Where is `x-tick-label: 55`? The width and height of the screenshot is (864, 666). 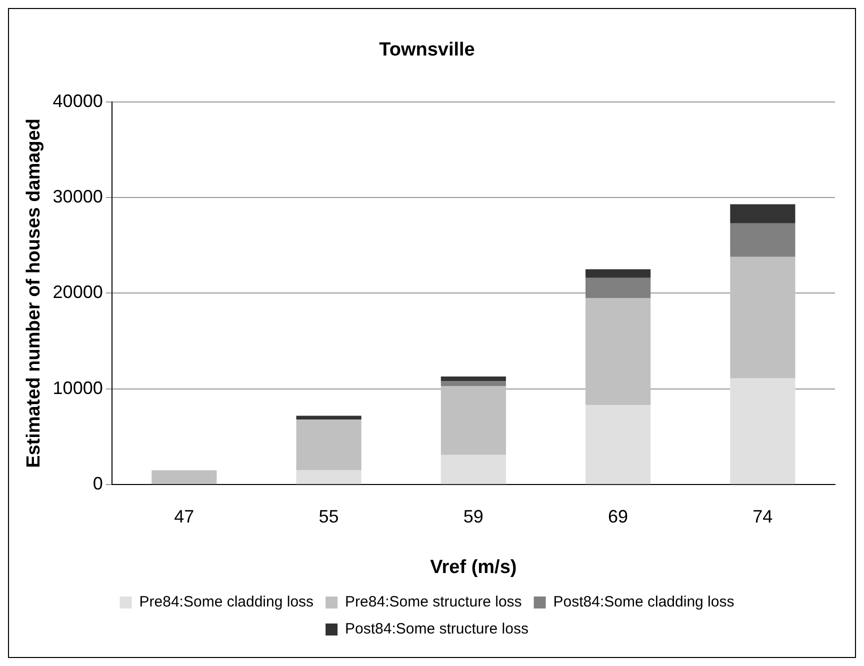
x-tick-label: 55 is located at coordinates (328, 516).